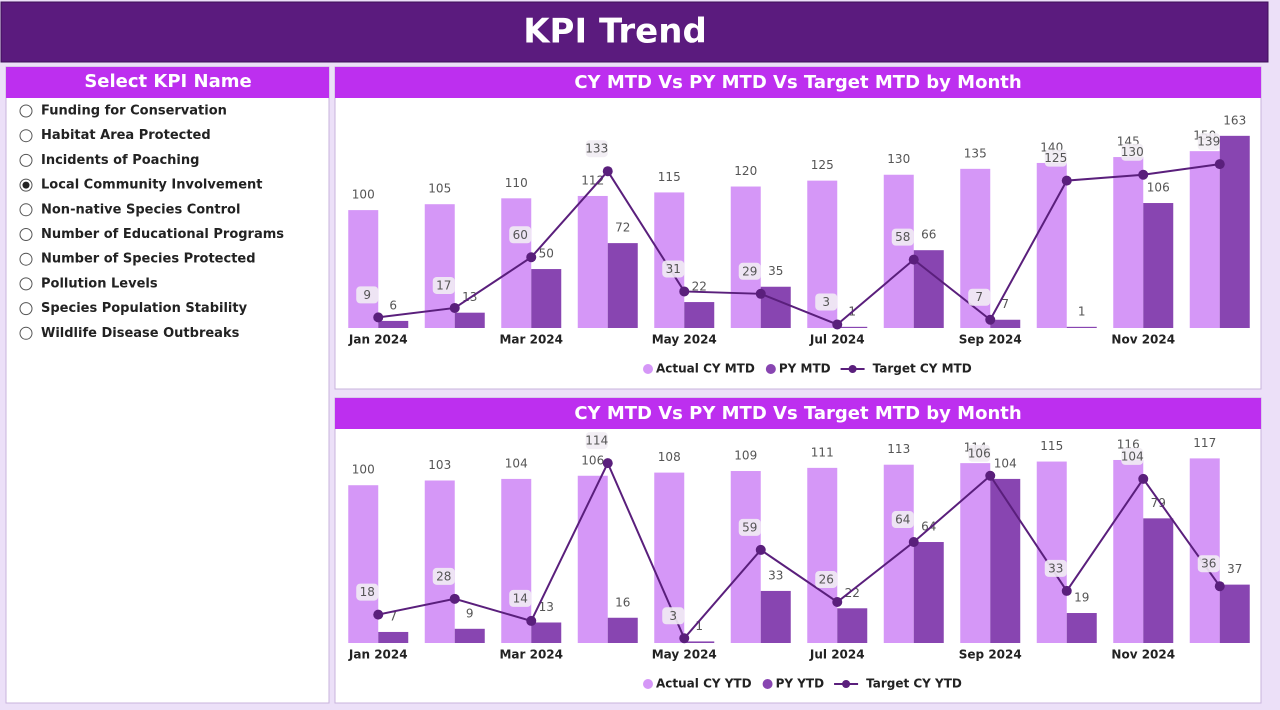 This screenshot has width=1280, height=710. Describe the element at coordinates (634, 32) in the screenshot. I see `header-bar` at that location.